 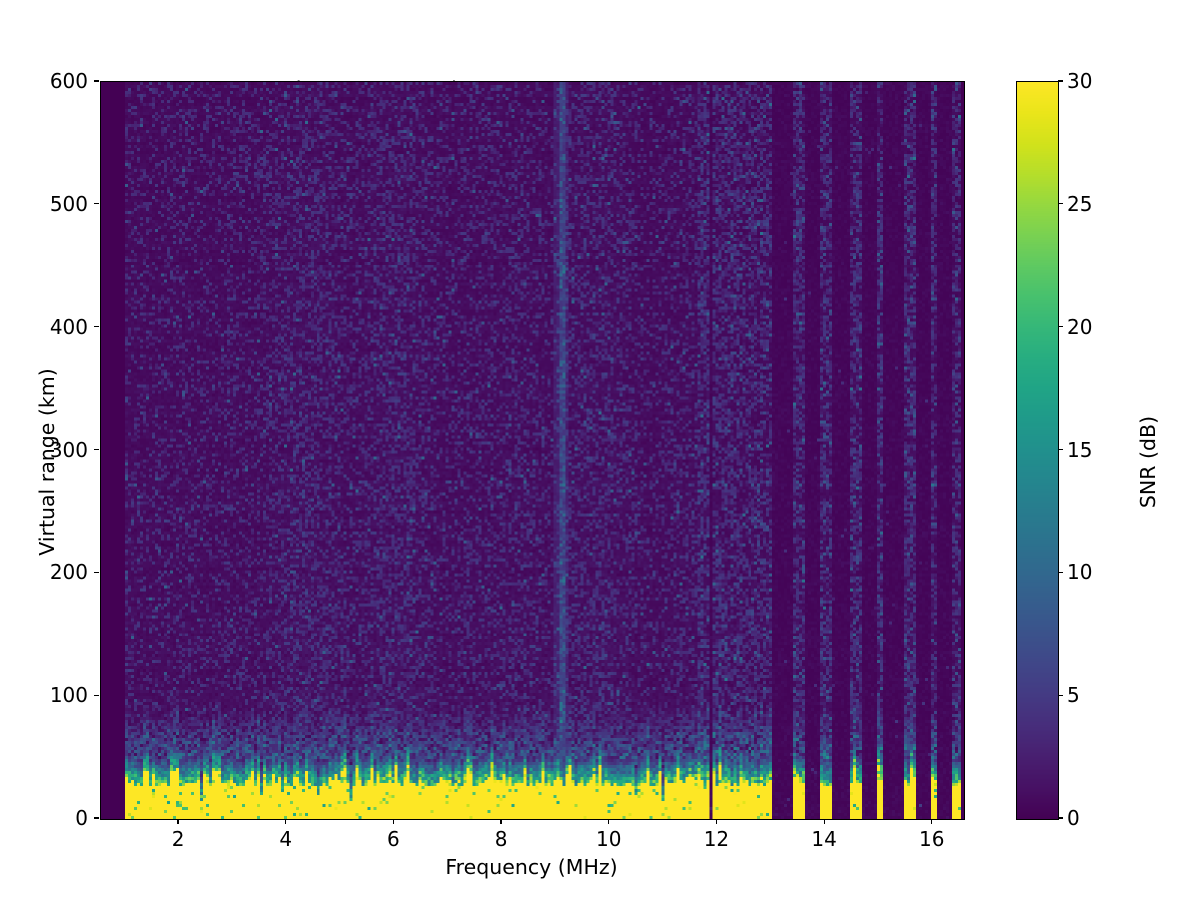 What do you see at coordinates (1080, 81) in the screenshot?
I see `colorbar-tick-label: 30` at bounding box center [1080, 81].